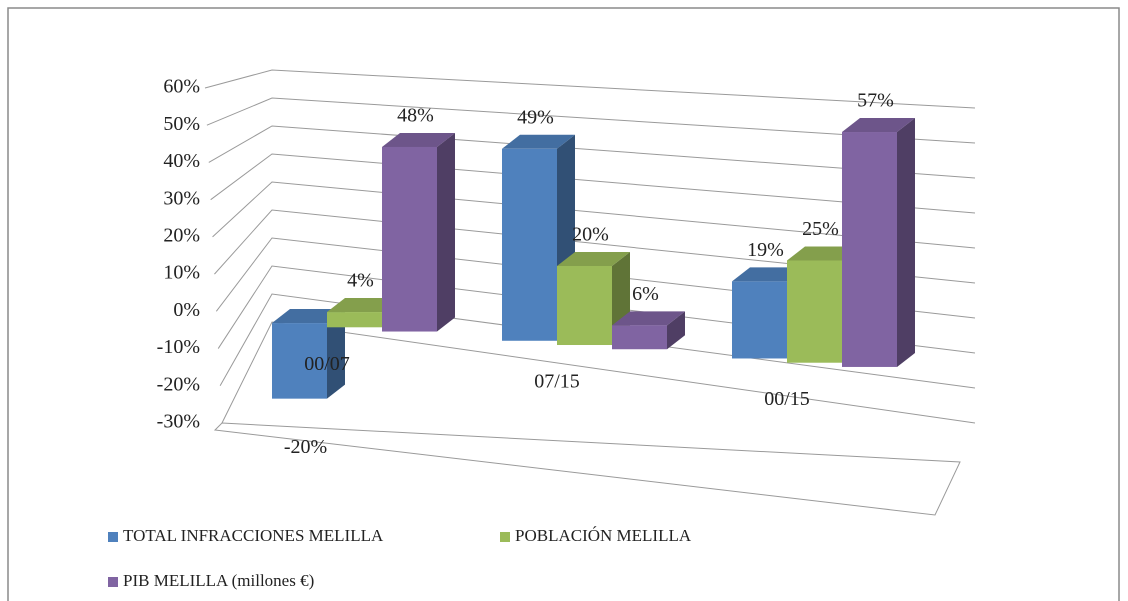  Describe the element at coordinates (535, 117) in the screenshot. I see `value-label: 49%` at that location.